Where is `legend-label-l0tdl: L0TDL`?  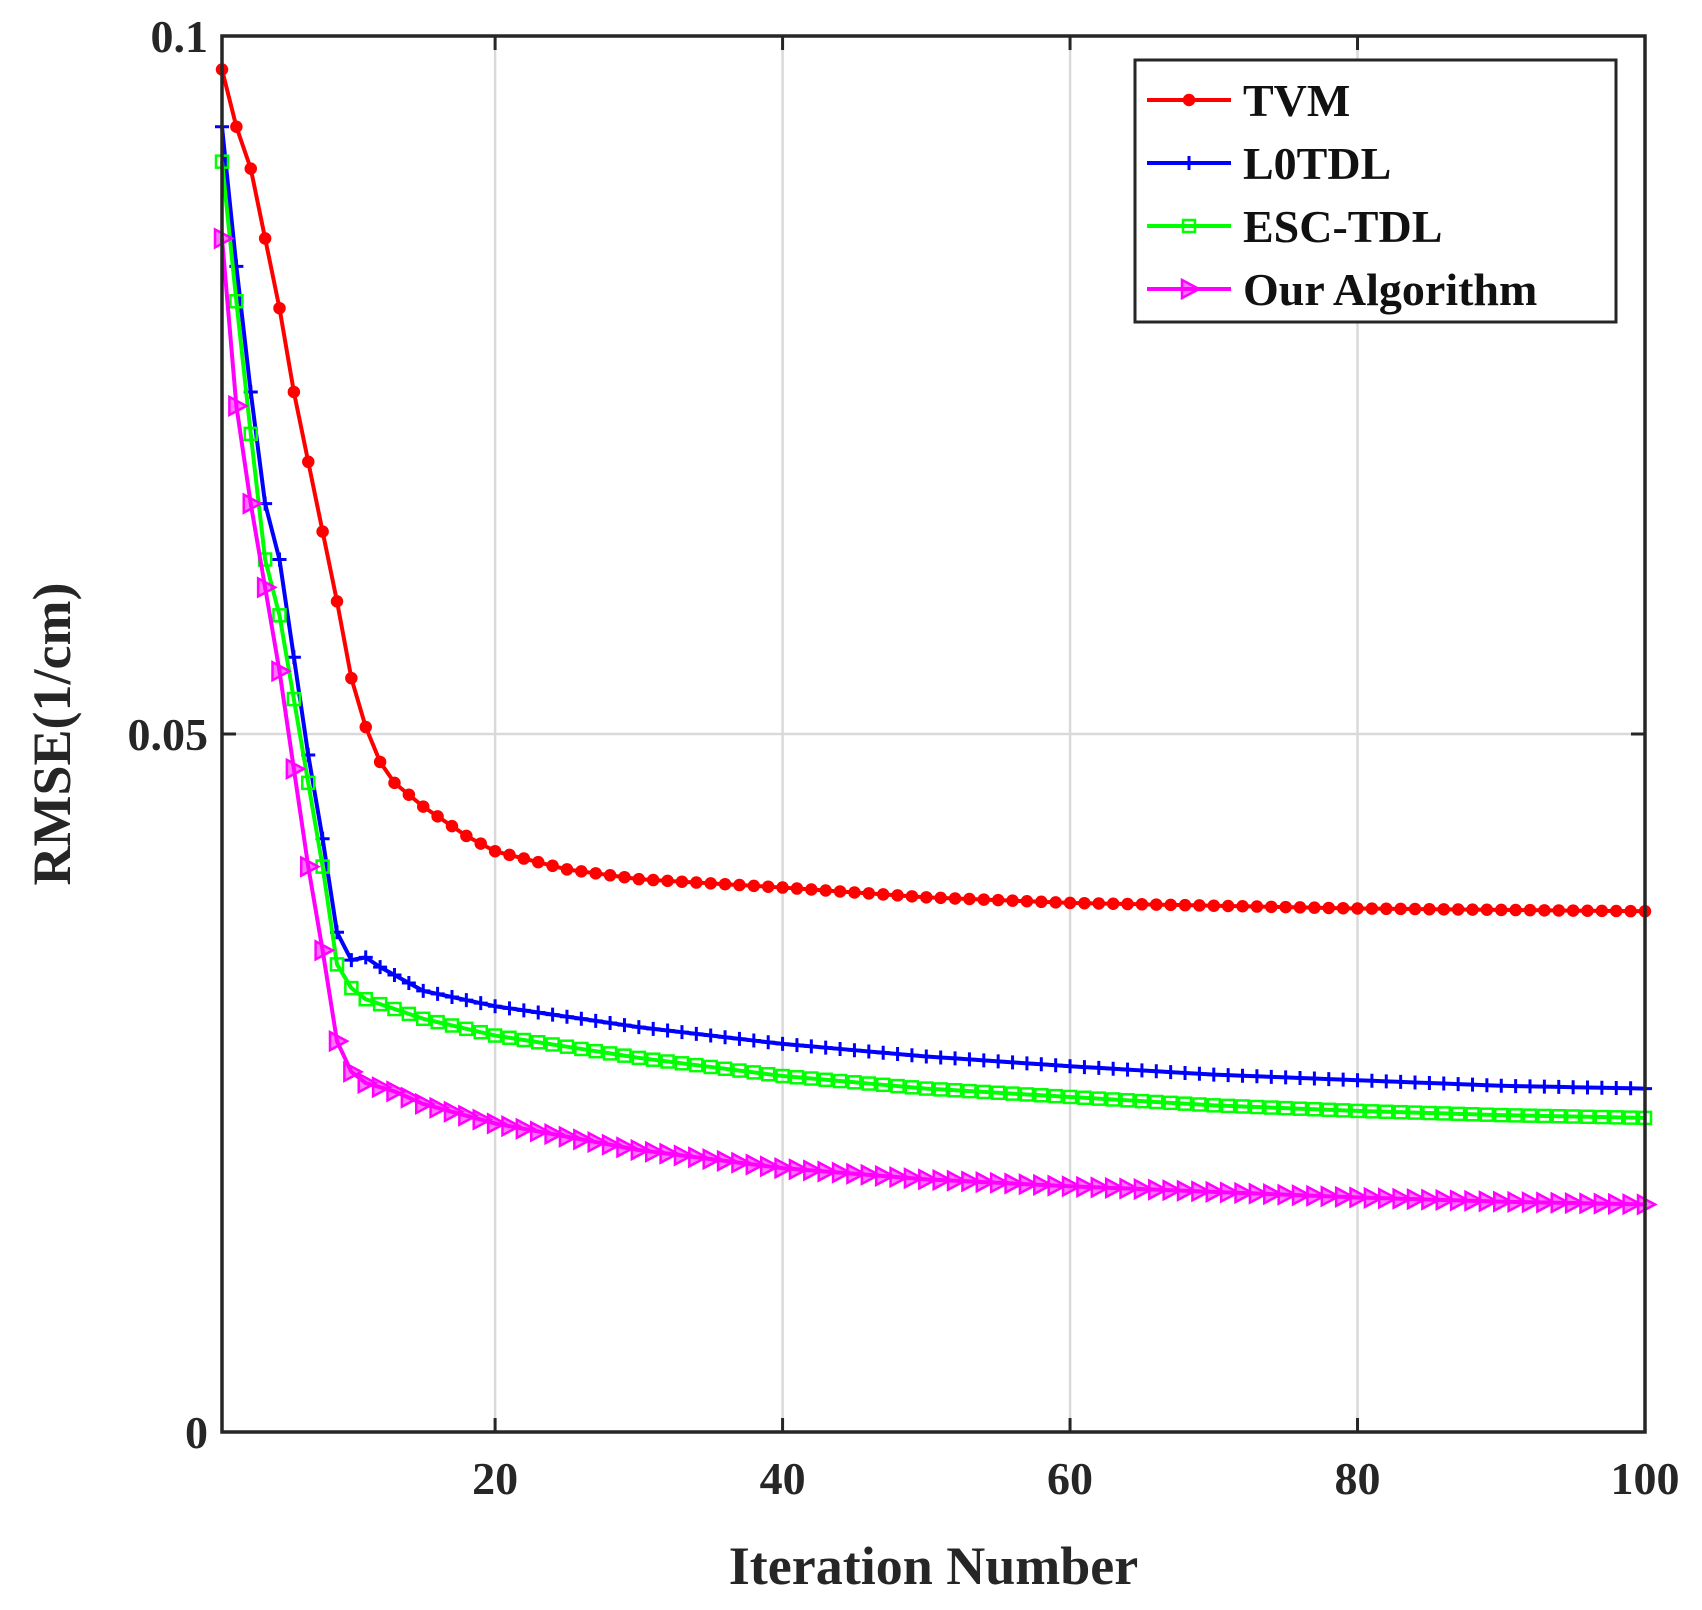
legend-label-l0tdl: L0TDL is located at coordinates (1317, 163).